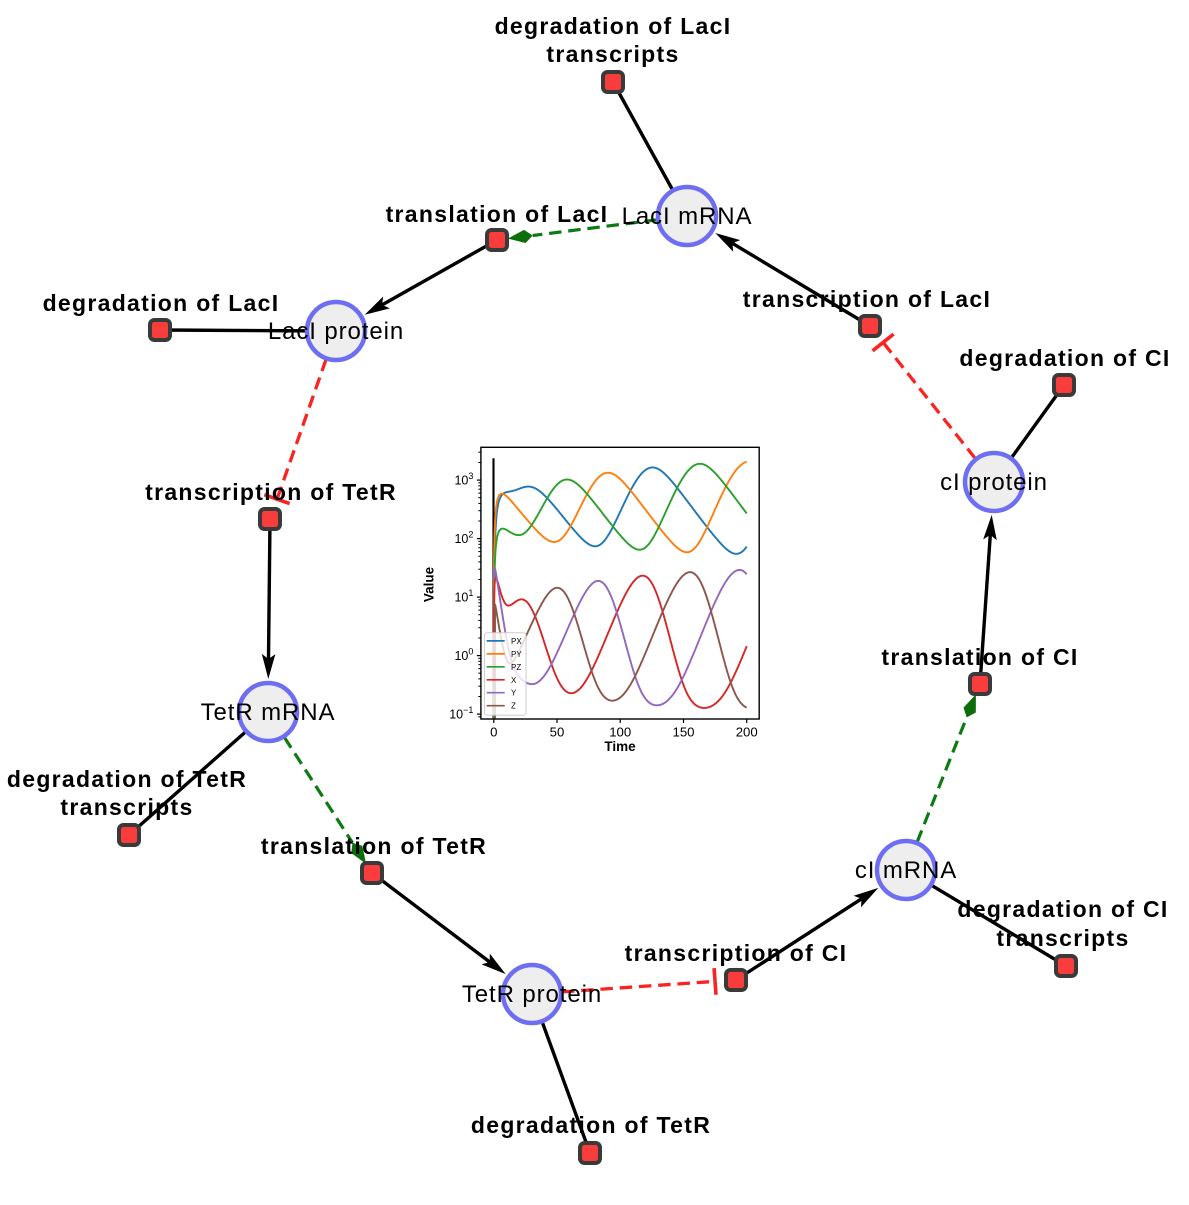  Describe the element at coordinates (683, 732) in the screenshot. I see `svg-text: 150` at that location.